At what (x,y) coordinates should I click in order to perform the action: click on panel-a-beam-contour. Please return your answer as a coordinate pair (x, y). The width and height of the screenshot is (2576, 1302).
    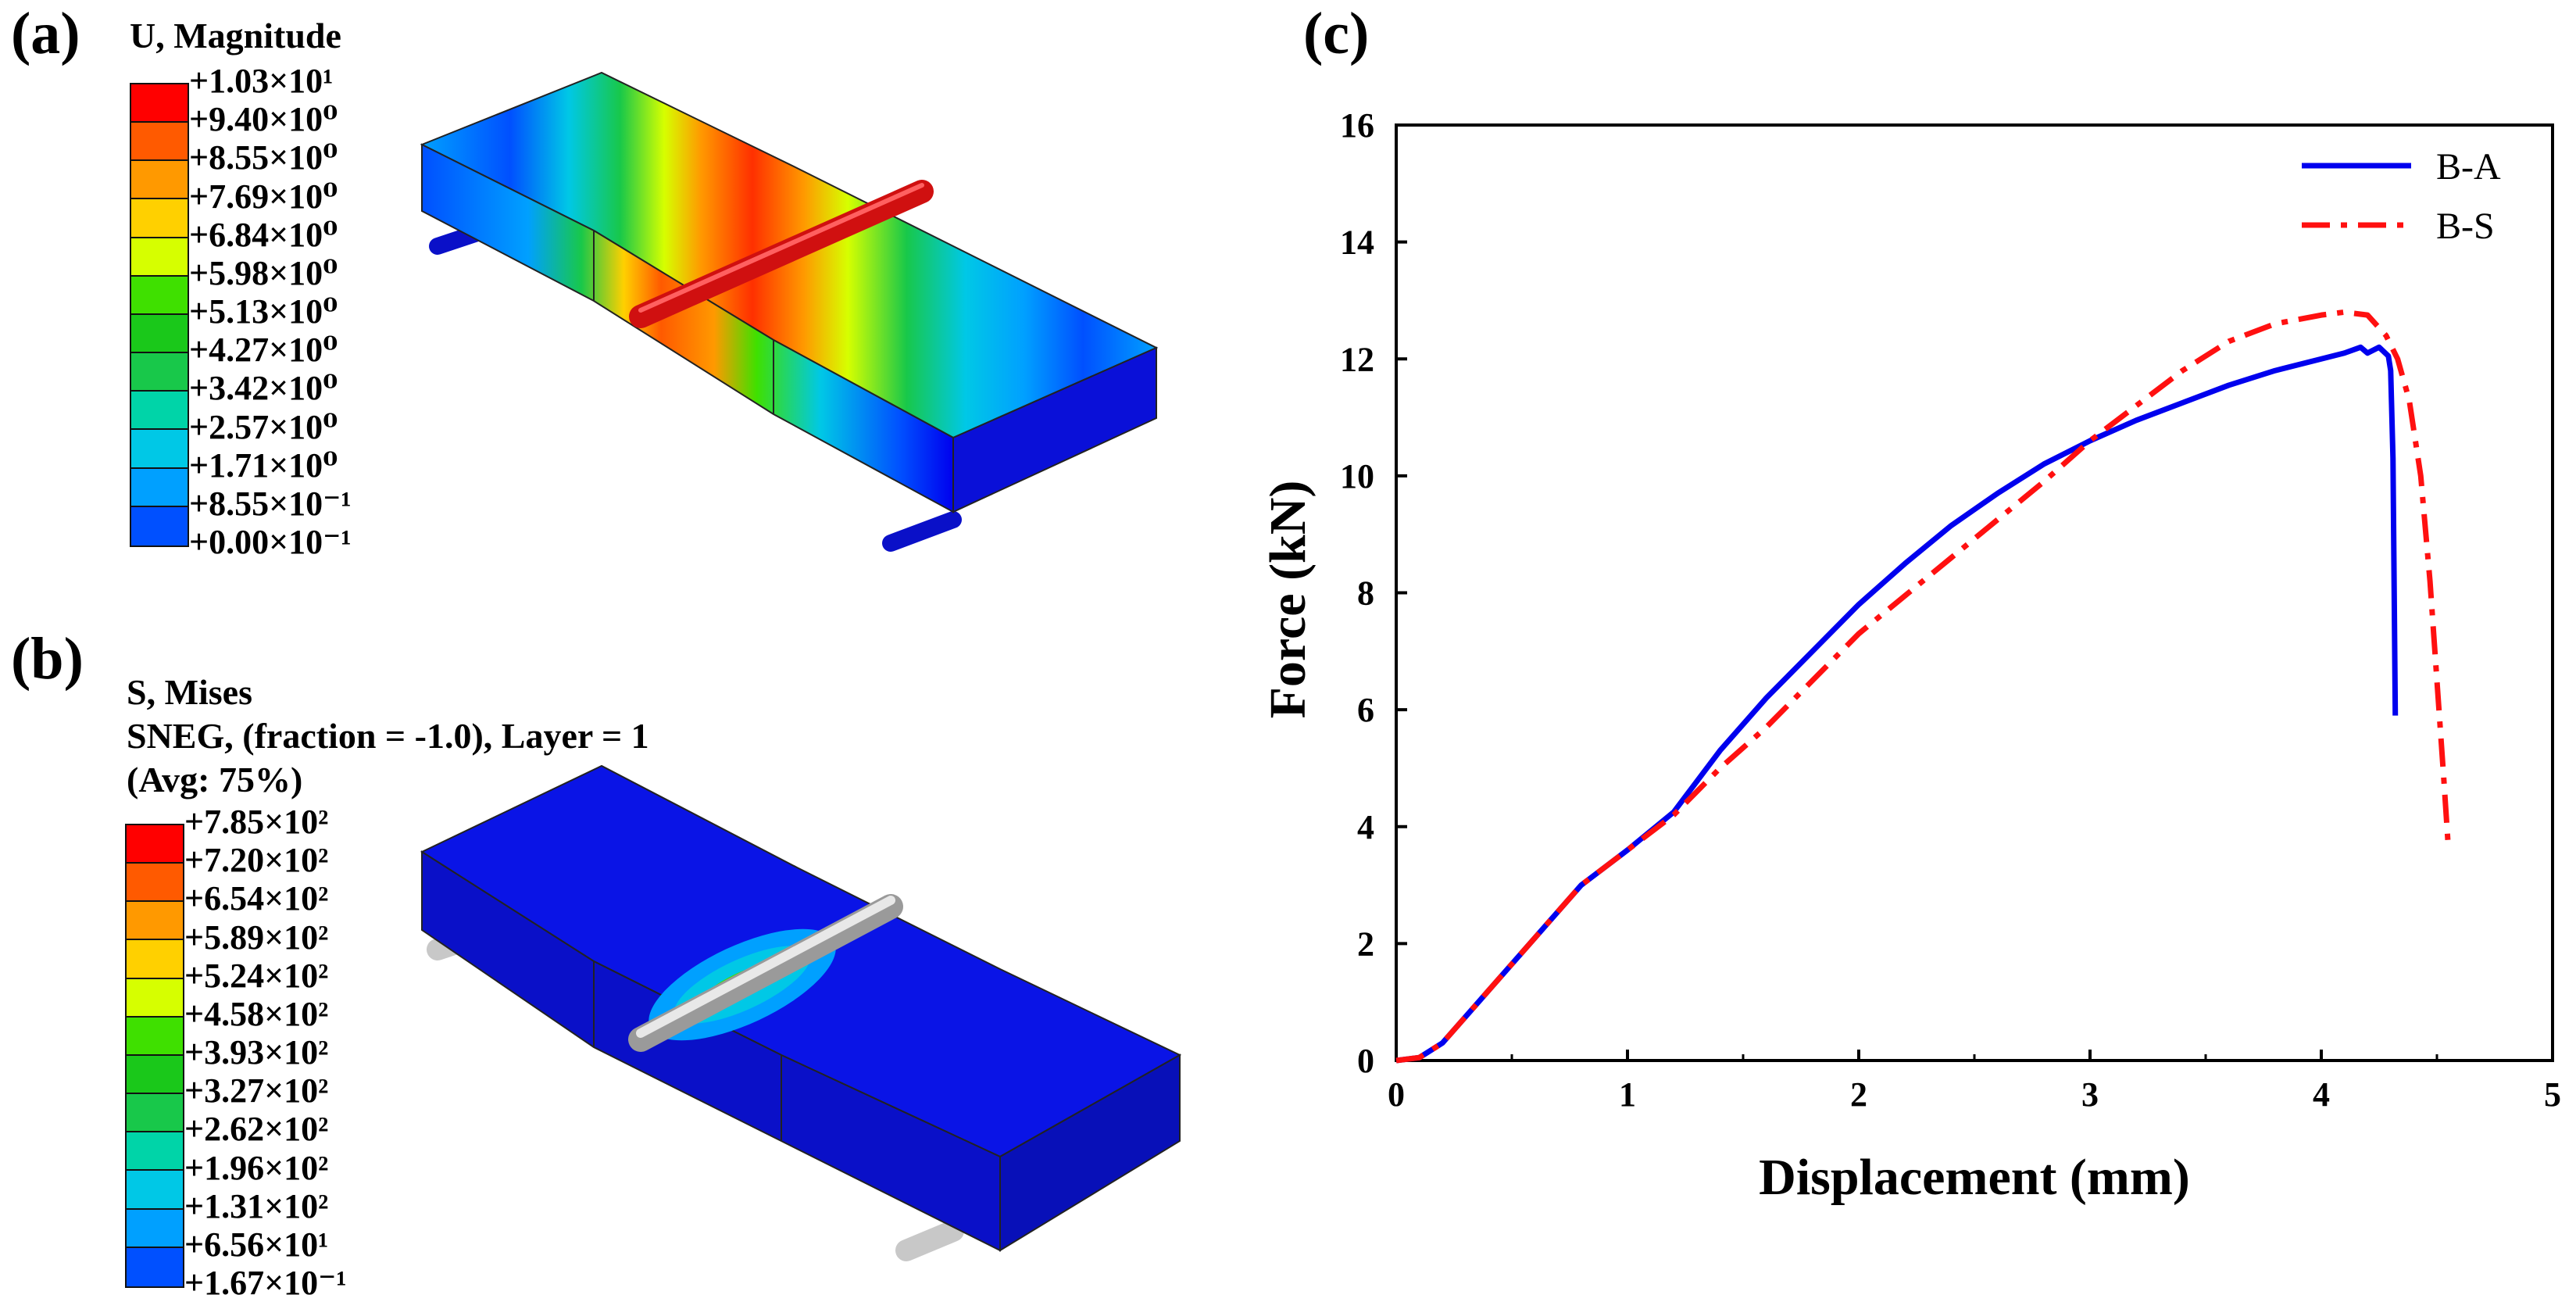
    Looking at the image, I should click on (790, 311).